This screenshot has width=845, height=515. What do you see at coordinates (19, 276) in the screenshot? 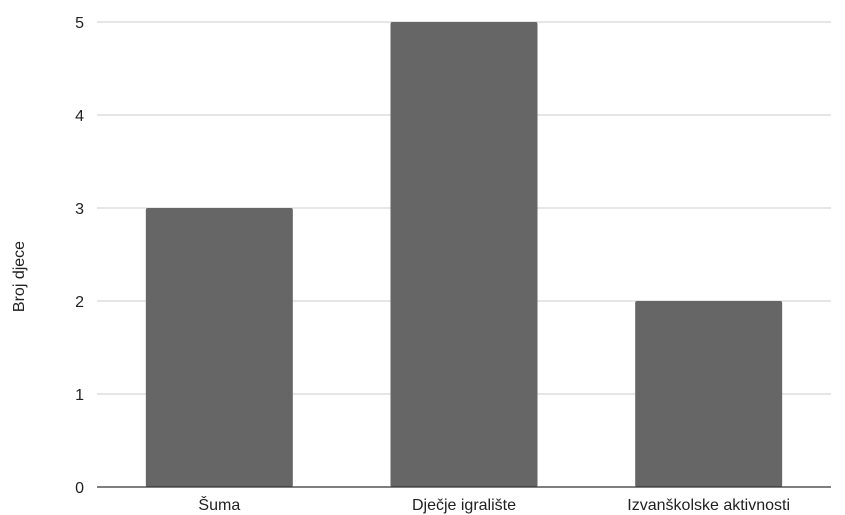
I see `y-axis-title: Broj djece` at bounding box center [19, 276].